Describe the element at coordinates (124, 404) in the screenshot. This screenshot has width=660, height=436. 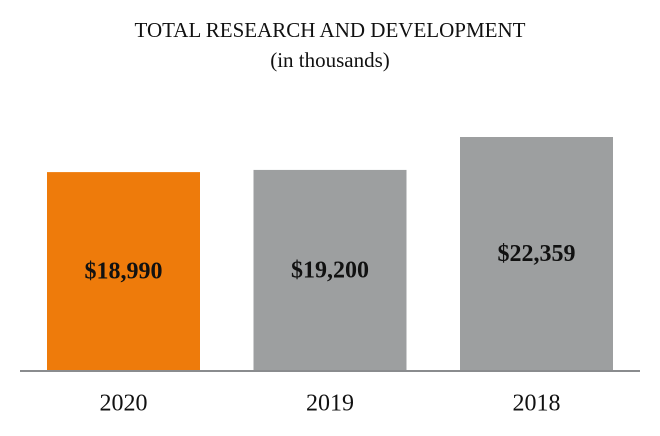
I see `x-tick-label: 2020` at that location.